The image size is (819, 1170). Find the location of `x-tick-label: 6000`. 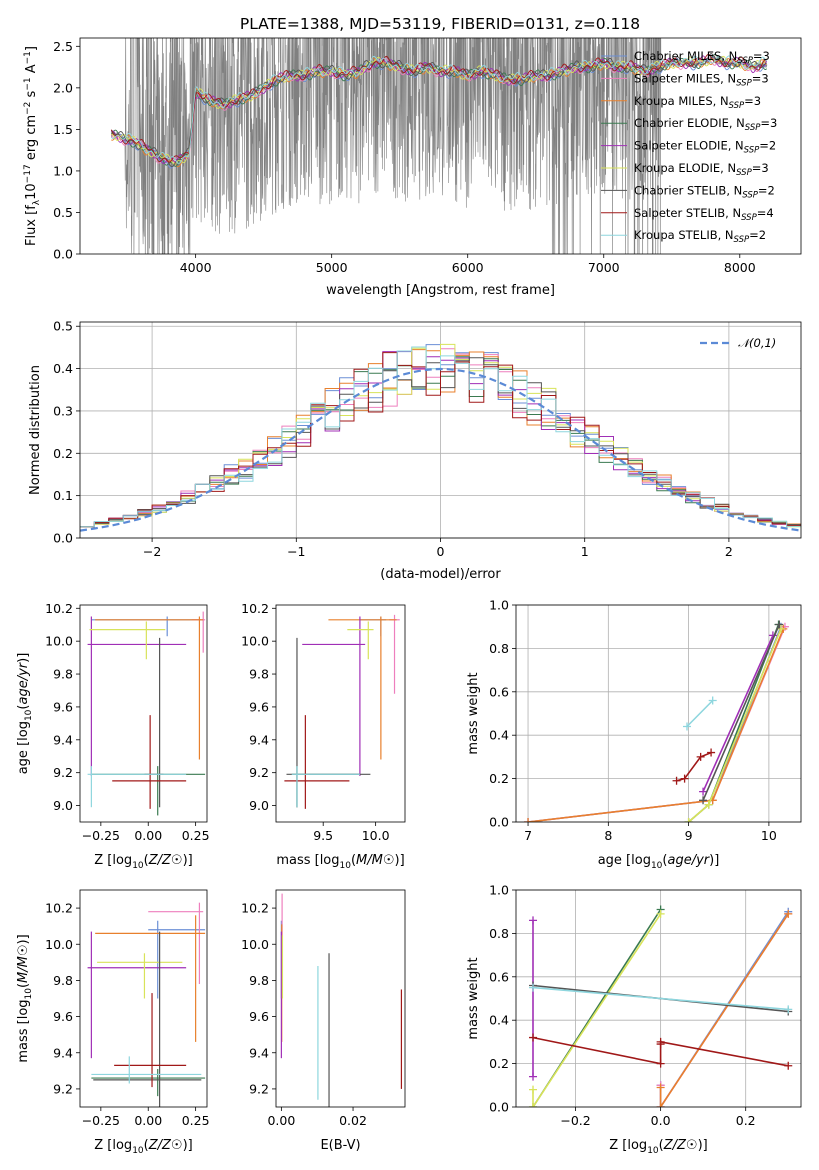

x-tick-label: 6000 is located at coordinates (468, 267).